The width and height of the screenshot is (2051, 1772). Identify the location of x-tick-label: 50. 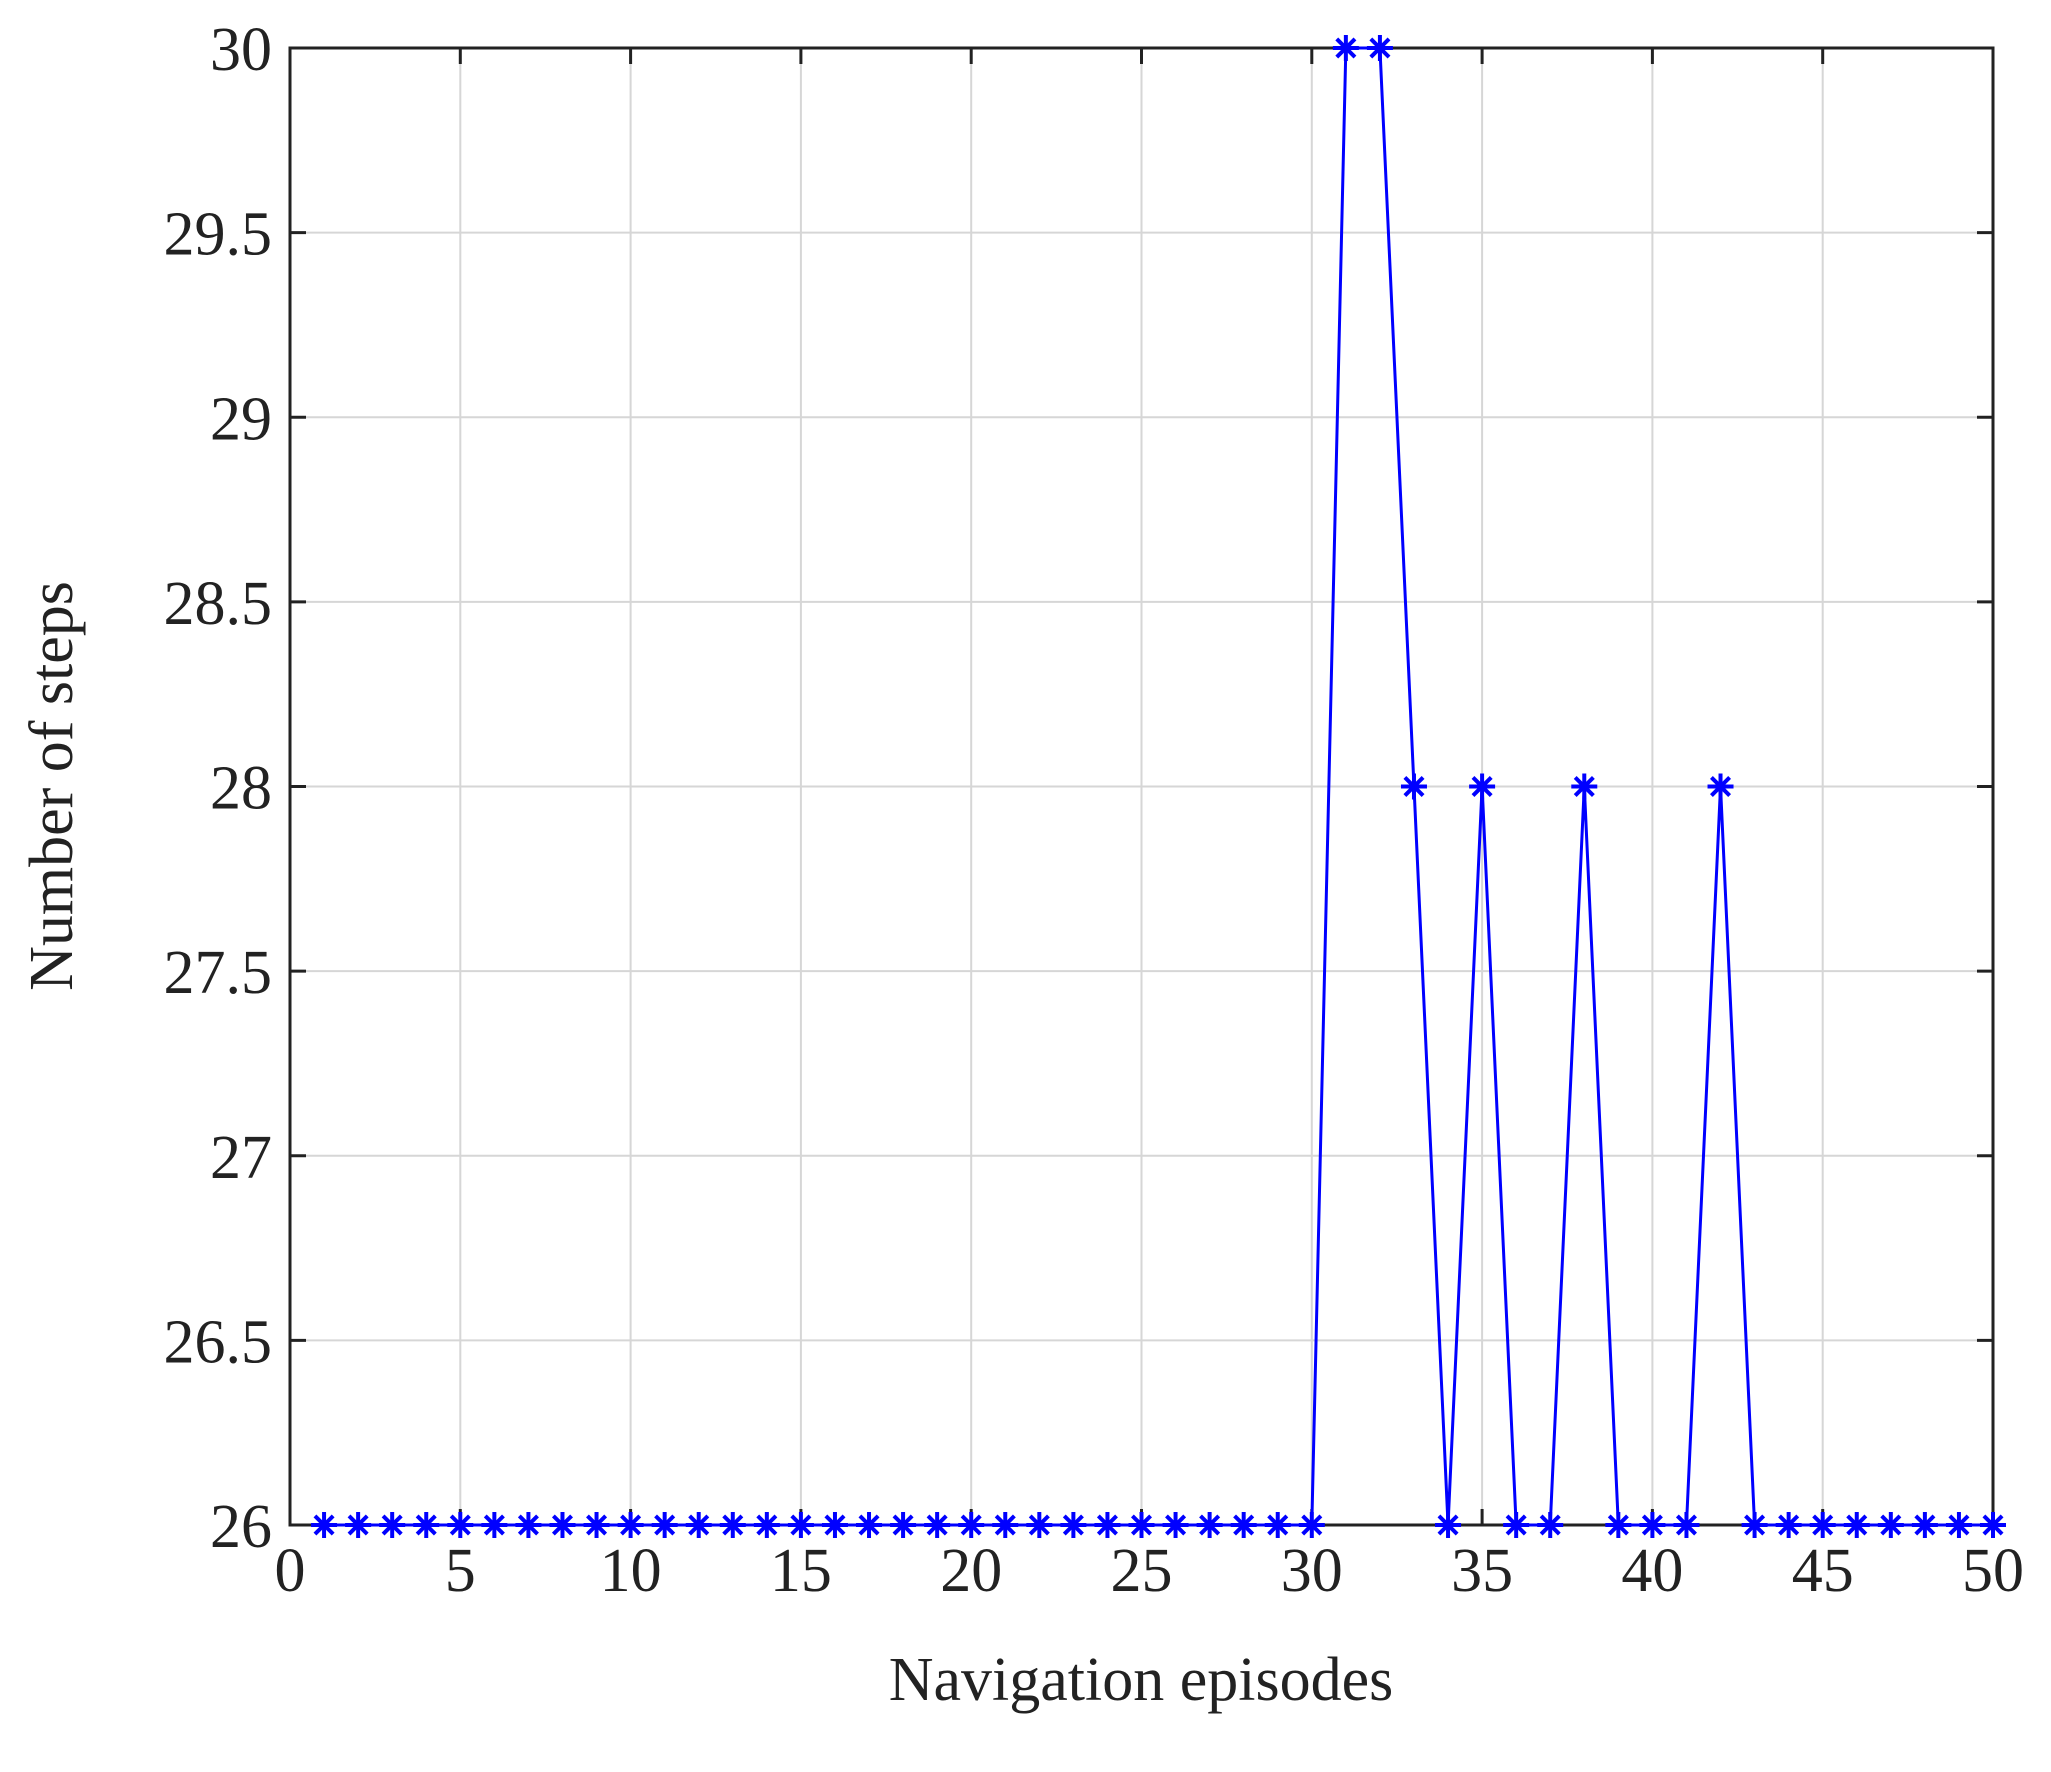
(1993, 1571).